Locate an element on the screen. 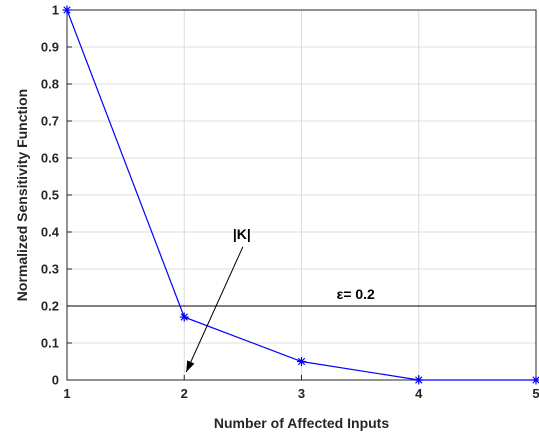  y-tick-label: 0 is located at coordinates (55, 380).